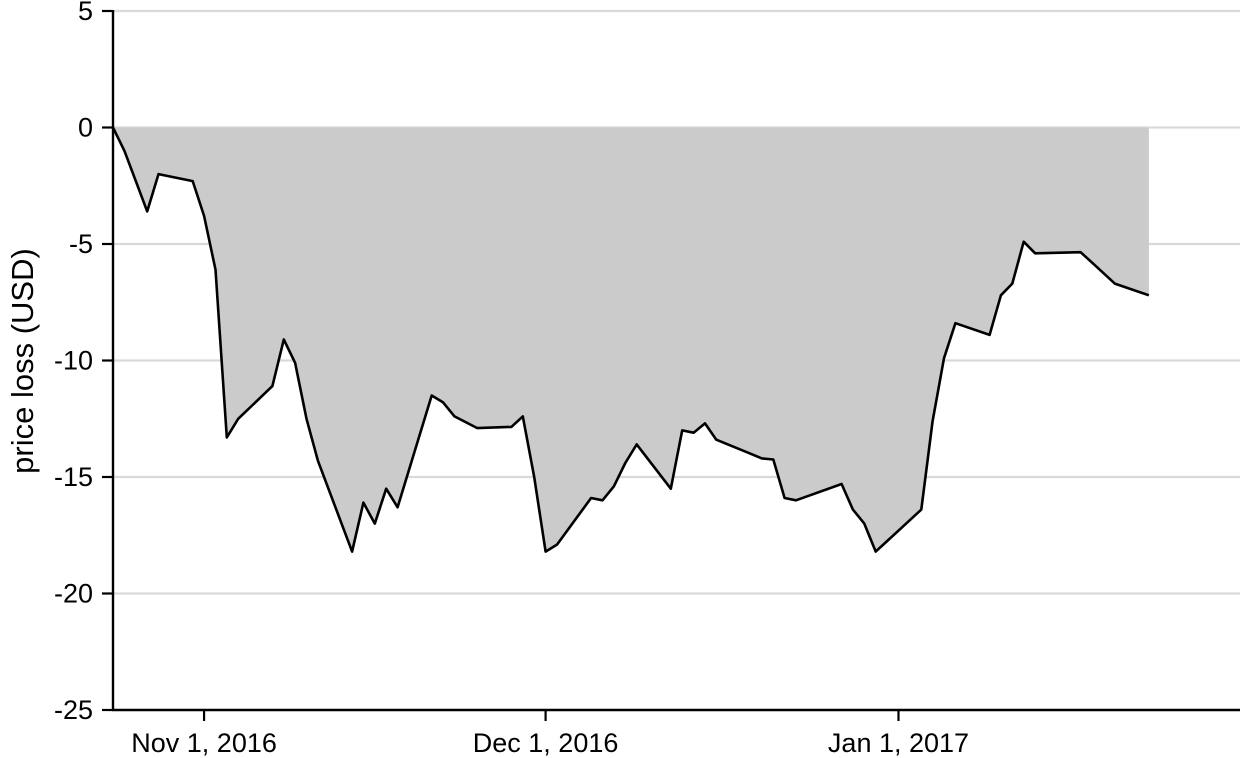  Describe the element at coordinates (73, 594) in the screenshot. I see `y-tick-label: -20` at that location.